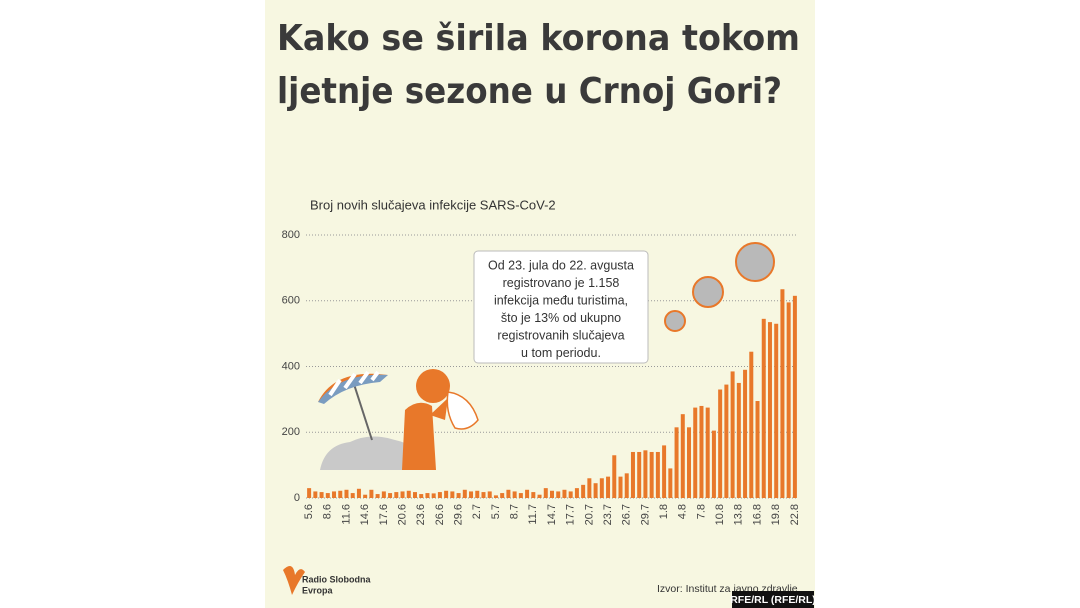  I want to click on logo-text: Evropa, so click(318, 590).